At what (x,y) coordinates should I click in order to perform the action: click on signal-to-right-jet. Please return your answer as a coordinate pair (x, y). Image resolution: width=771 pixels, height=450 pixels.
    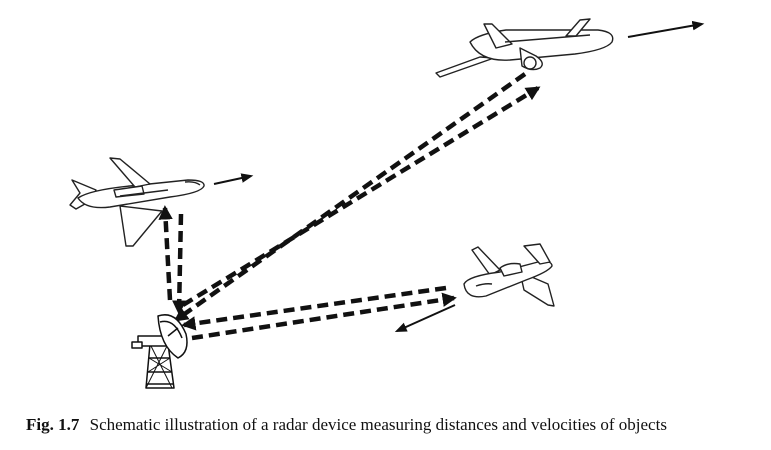
    Looking at the image, I should click on (324, 316).